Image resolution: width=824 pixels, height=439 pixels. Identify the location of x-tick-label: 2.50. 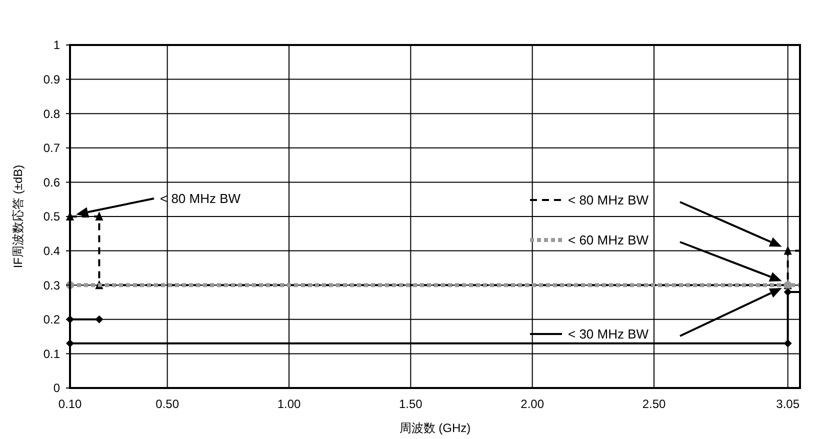
(654, 404).